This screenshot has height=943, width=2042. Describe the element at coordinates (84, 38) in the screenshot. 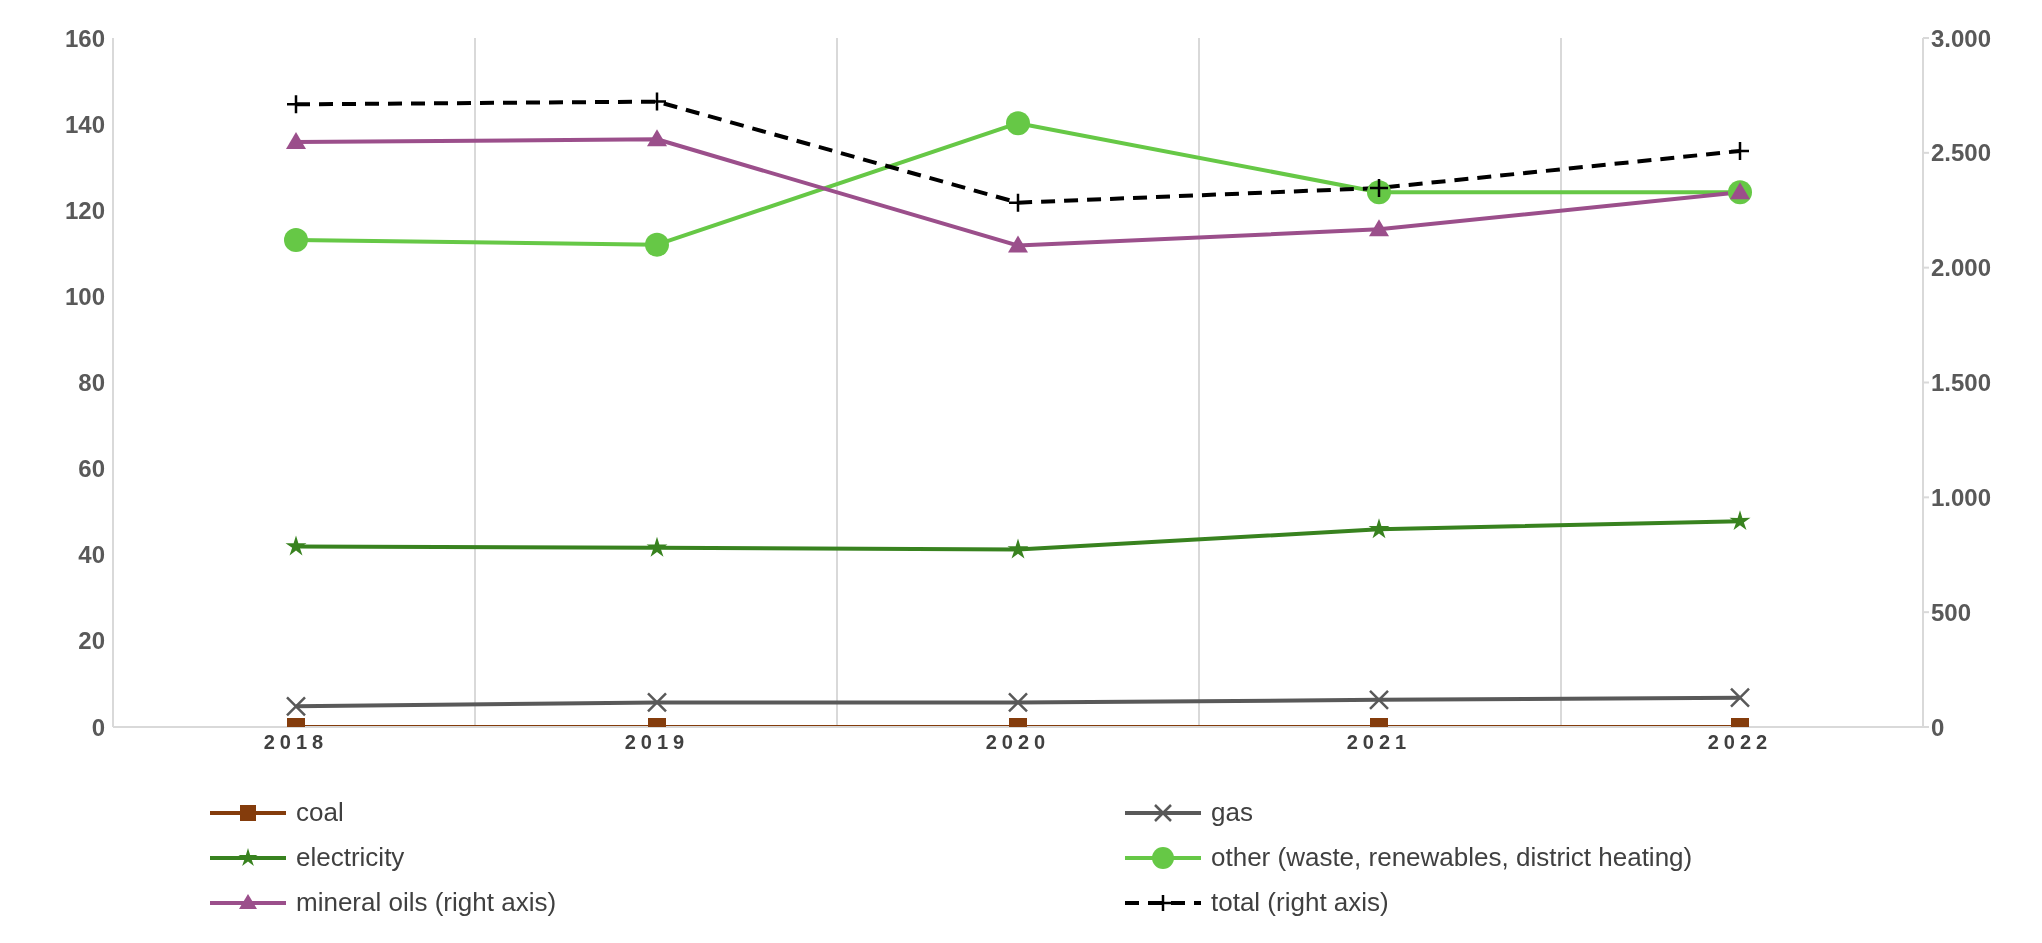

I see `y-tick-label: 160` at that location.